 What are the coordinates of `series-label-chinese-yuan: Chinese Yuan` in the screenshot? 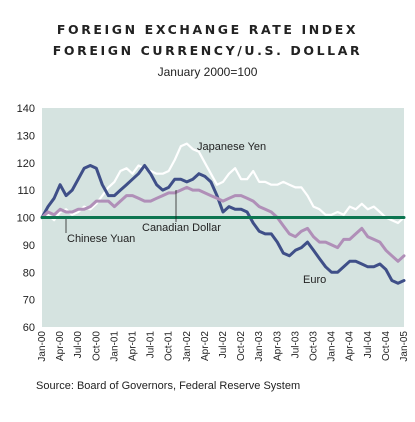 It's located at (101, 239).